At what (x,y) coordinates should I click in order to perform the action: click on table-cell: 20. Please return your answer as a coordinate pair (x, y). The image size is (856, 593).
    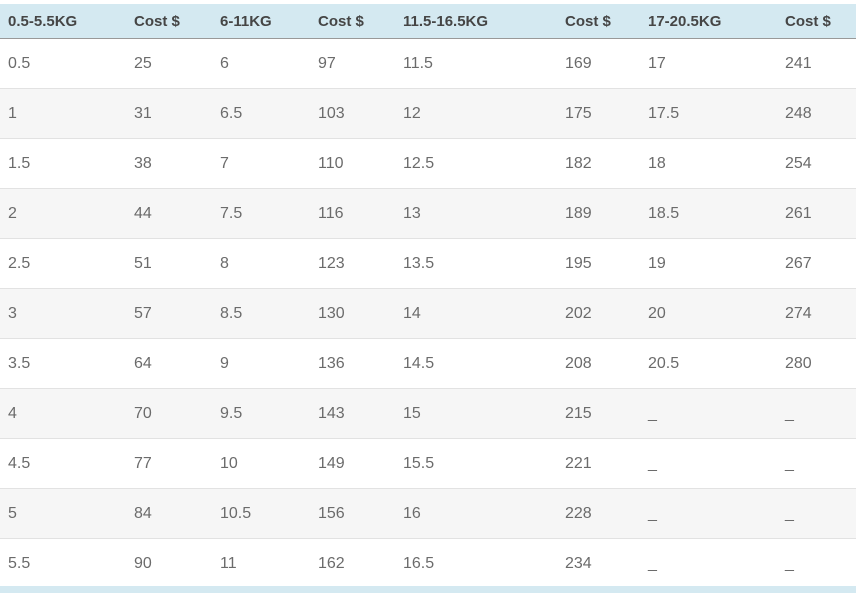
    Looking at the image, I should click on (708, 313).